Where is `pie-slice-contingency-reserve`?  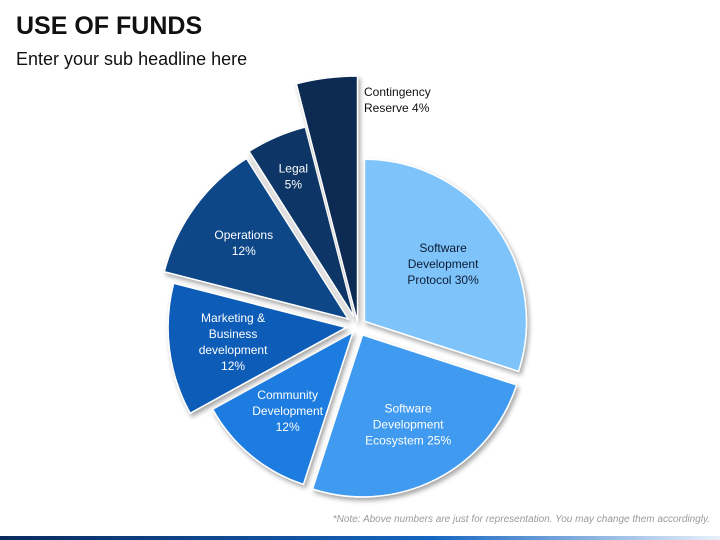 pie-slice-contingency-reserve is located at coordinates (327, 199).